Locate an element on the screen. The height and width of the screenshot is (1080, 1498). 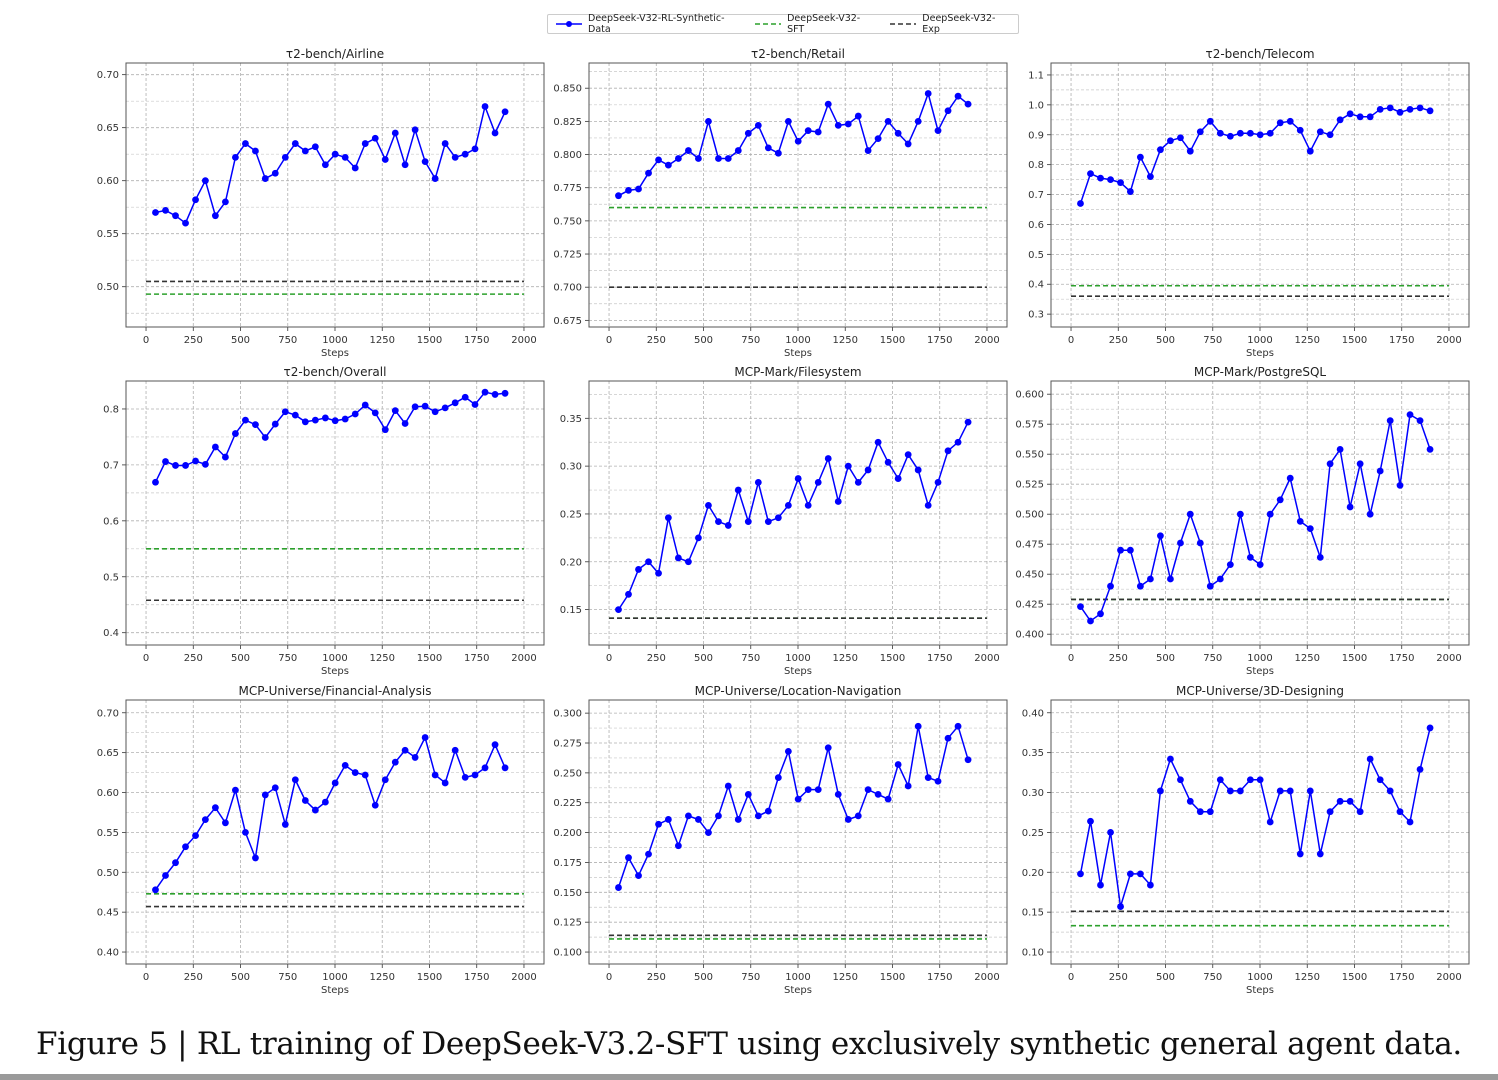
y-tick-label: 0.20 is located at coordinates (1033, 873).